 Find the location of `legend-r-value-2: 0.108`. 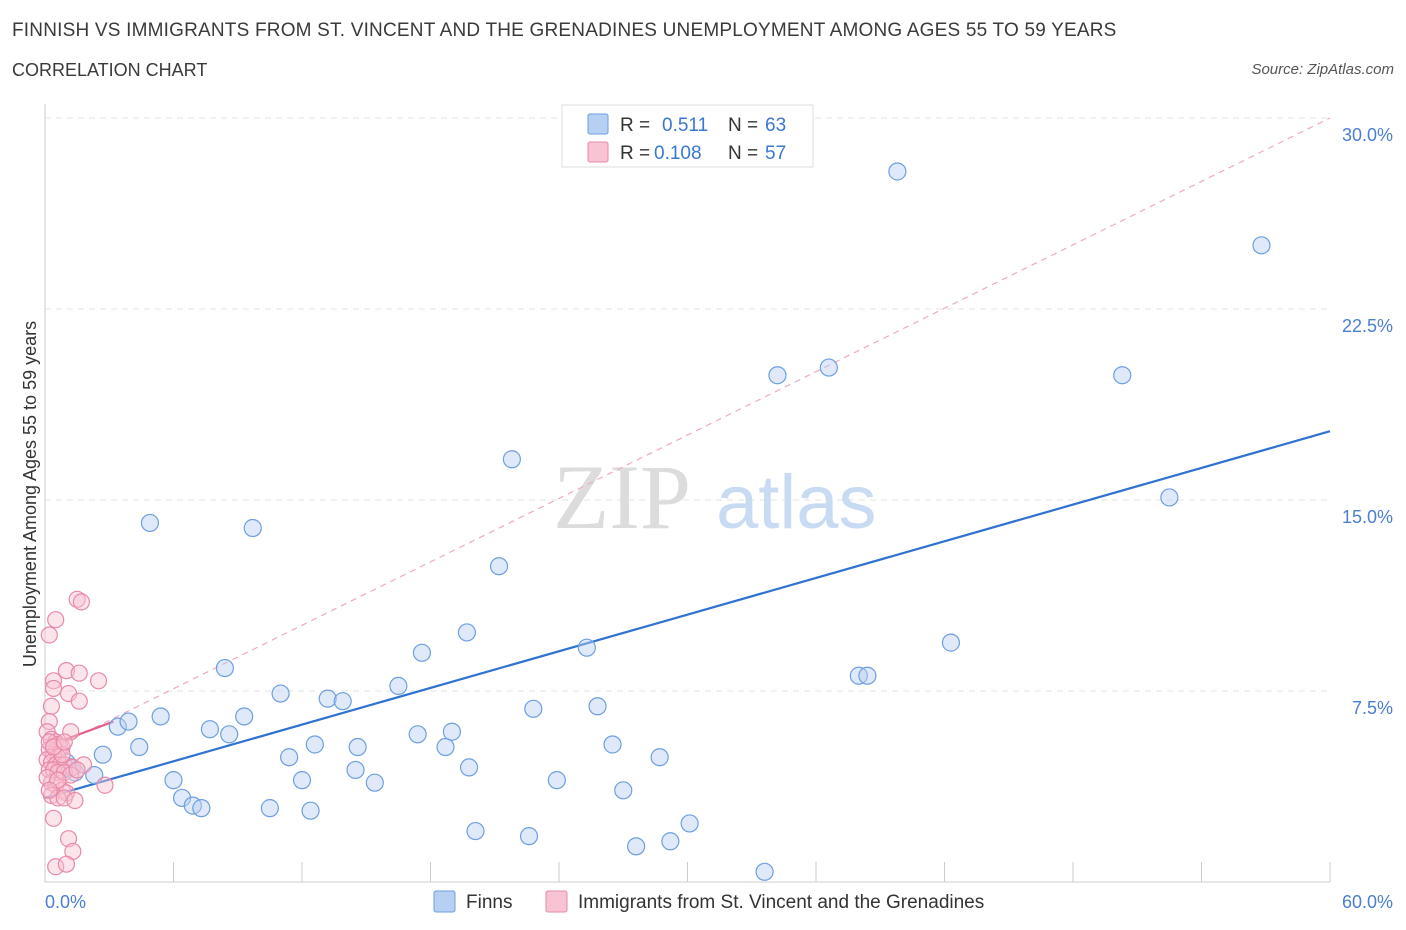

legend-r-value-2: 0.108 is located at coordinates (678, 153).